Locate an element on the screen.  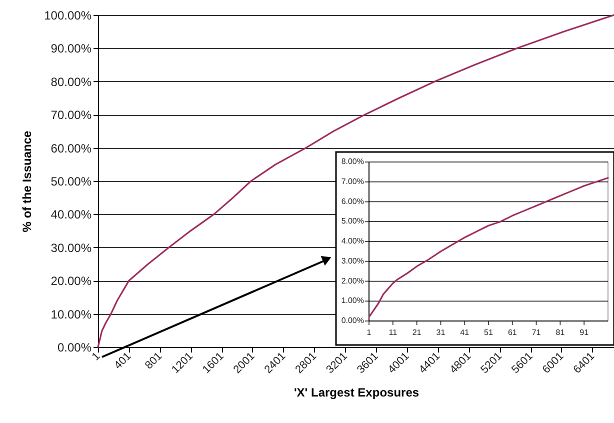
x-tick-label: 401 is located at coordinates (123, 361).